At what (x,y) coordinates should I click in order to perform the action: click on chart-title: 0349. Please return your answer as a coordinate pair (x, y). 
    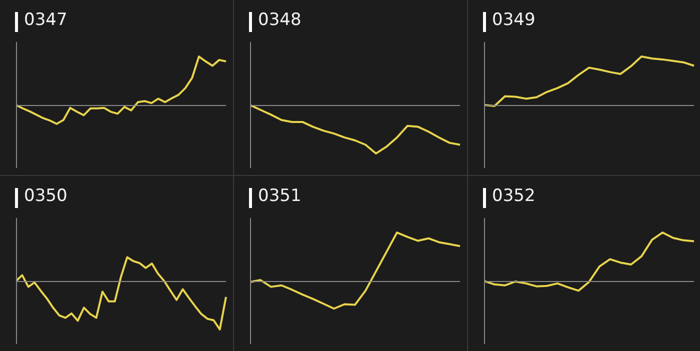
    Looking at the image, I should click on (514, 20).